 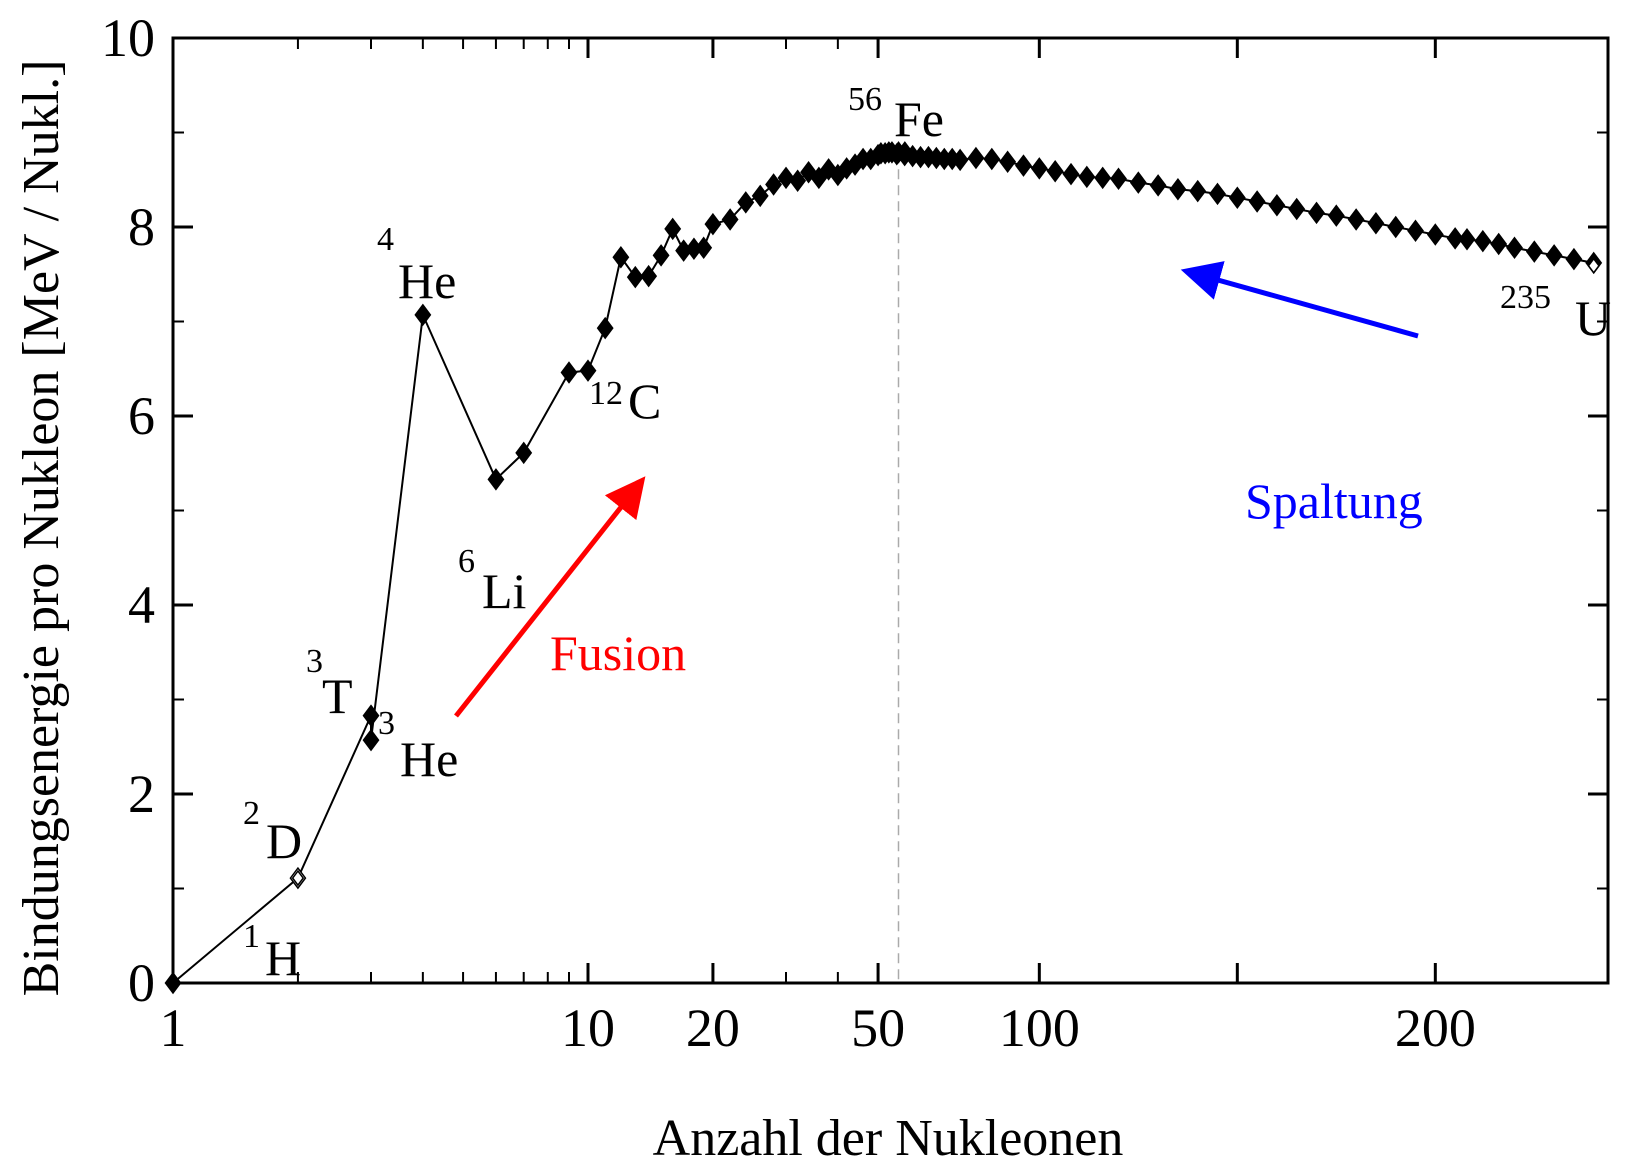 I want to click on isotope-label: 3T, so click(x=329, y=683).